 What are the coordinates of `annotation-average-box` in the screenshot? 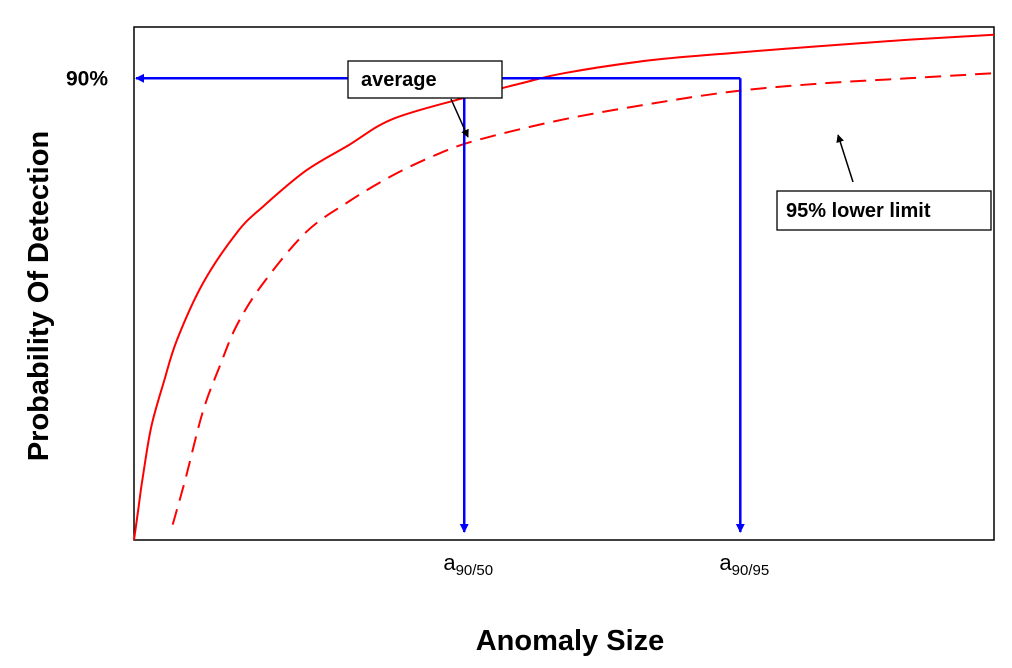 It's located at (425, 79).